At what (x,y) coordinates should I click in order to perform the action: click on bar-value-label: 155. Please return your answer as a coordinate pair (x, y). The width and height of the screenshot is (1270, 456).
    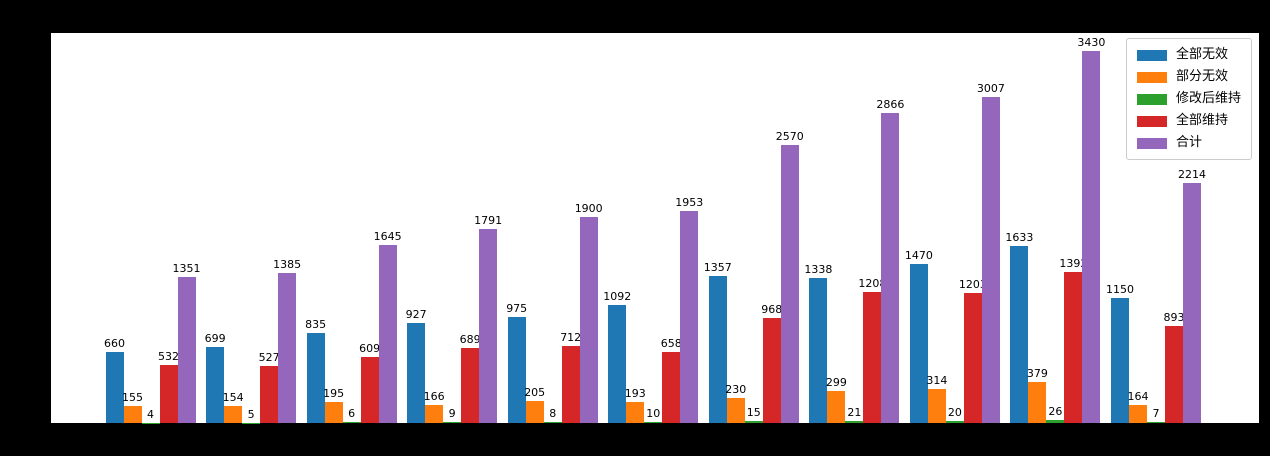
    Looking at the image, I should click on (132, 398).